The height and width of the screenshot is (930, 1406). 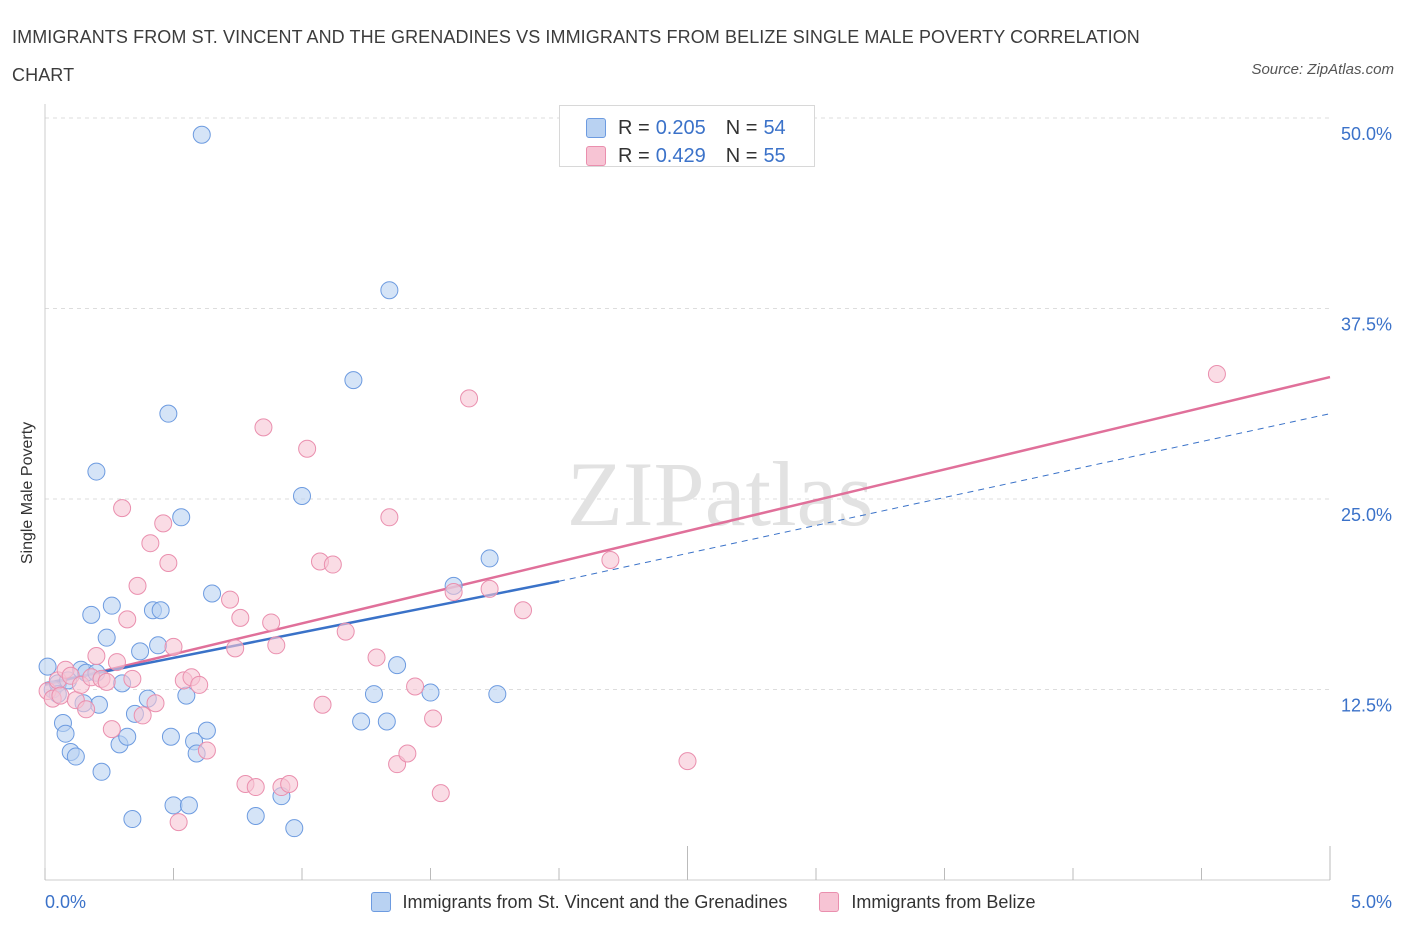 What do you see at coordinates (1371, 902) in the screenshot?
I see `x-tick-label: 5.0%` at bounding box center [1371, 902].